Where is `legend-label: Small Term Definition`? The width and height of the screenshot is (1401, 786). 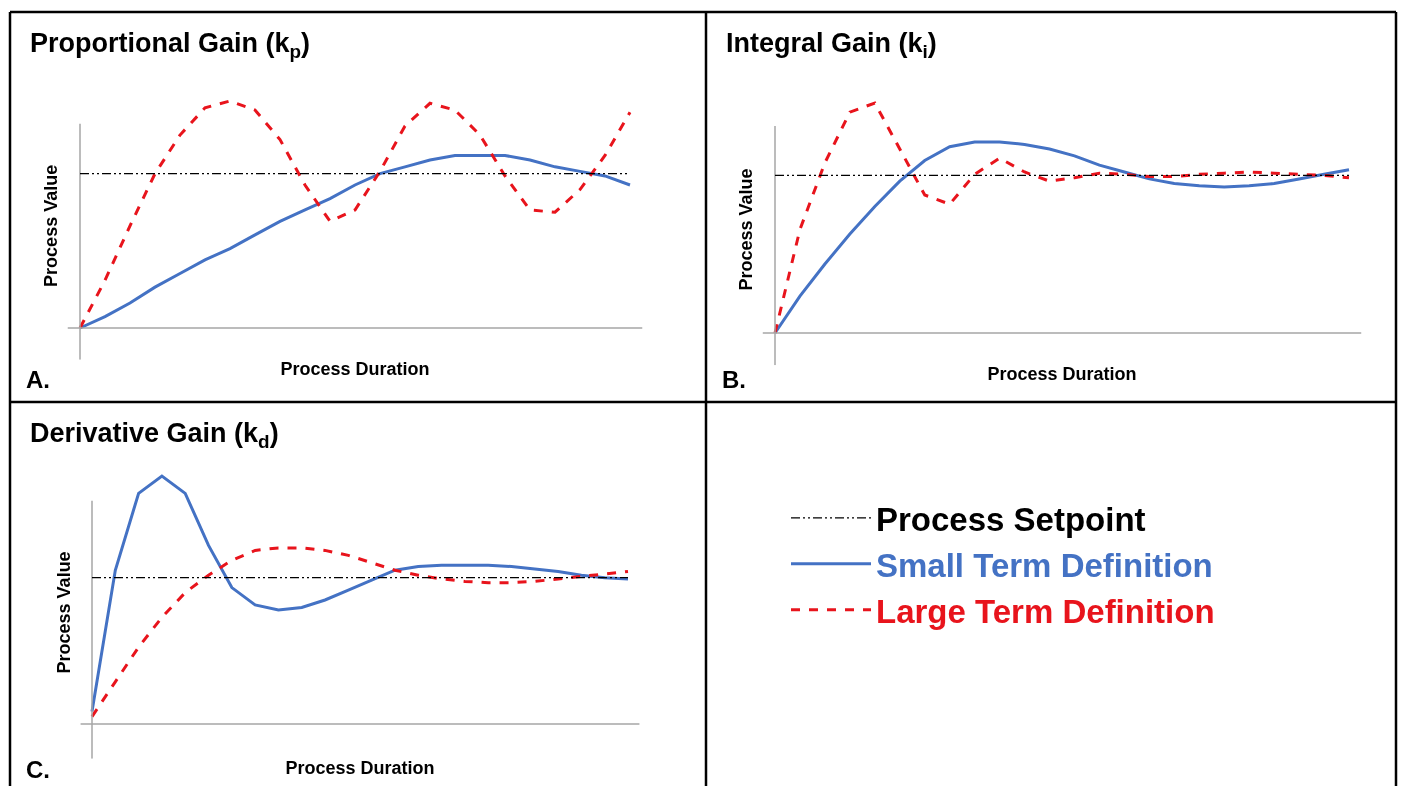 legend-label: Small Term Definition is located at coordinates (1044, 565).